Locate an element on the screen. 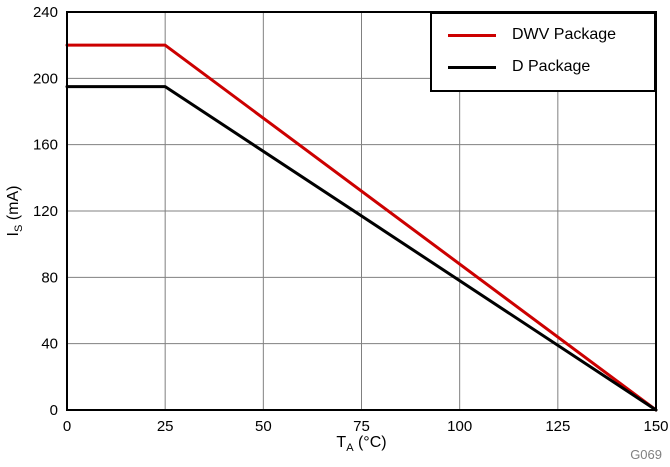 Image resolution: width=670 pixels, height=467 pixels. x-axis-label-symbol: T is located at coordinates (341, 442).